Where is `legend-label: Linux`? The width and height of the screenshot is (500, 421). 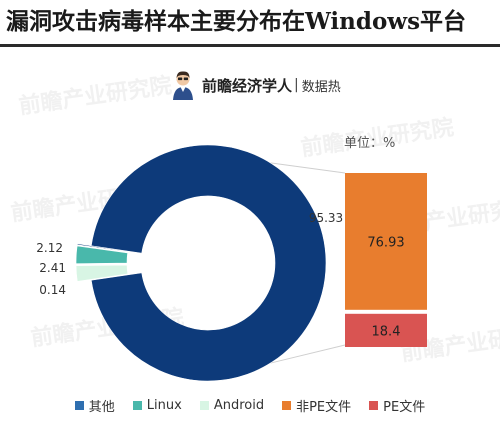 legend-label: Linux is located at coordinates (164, 405).